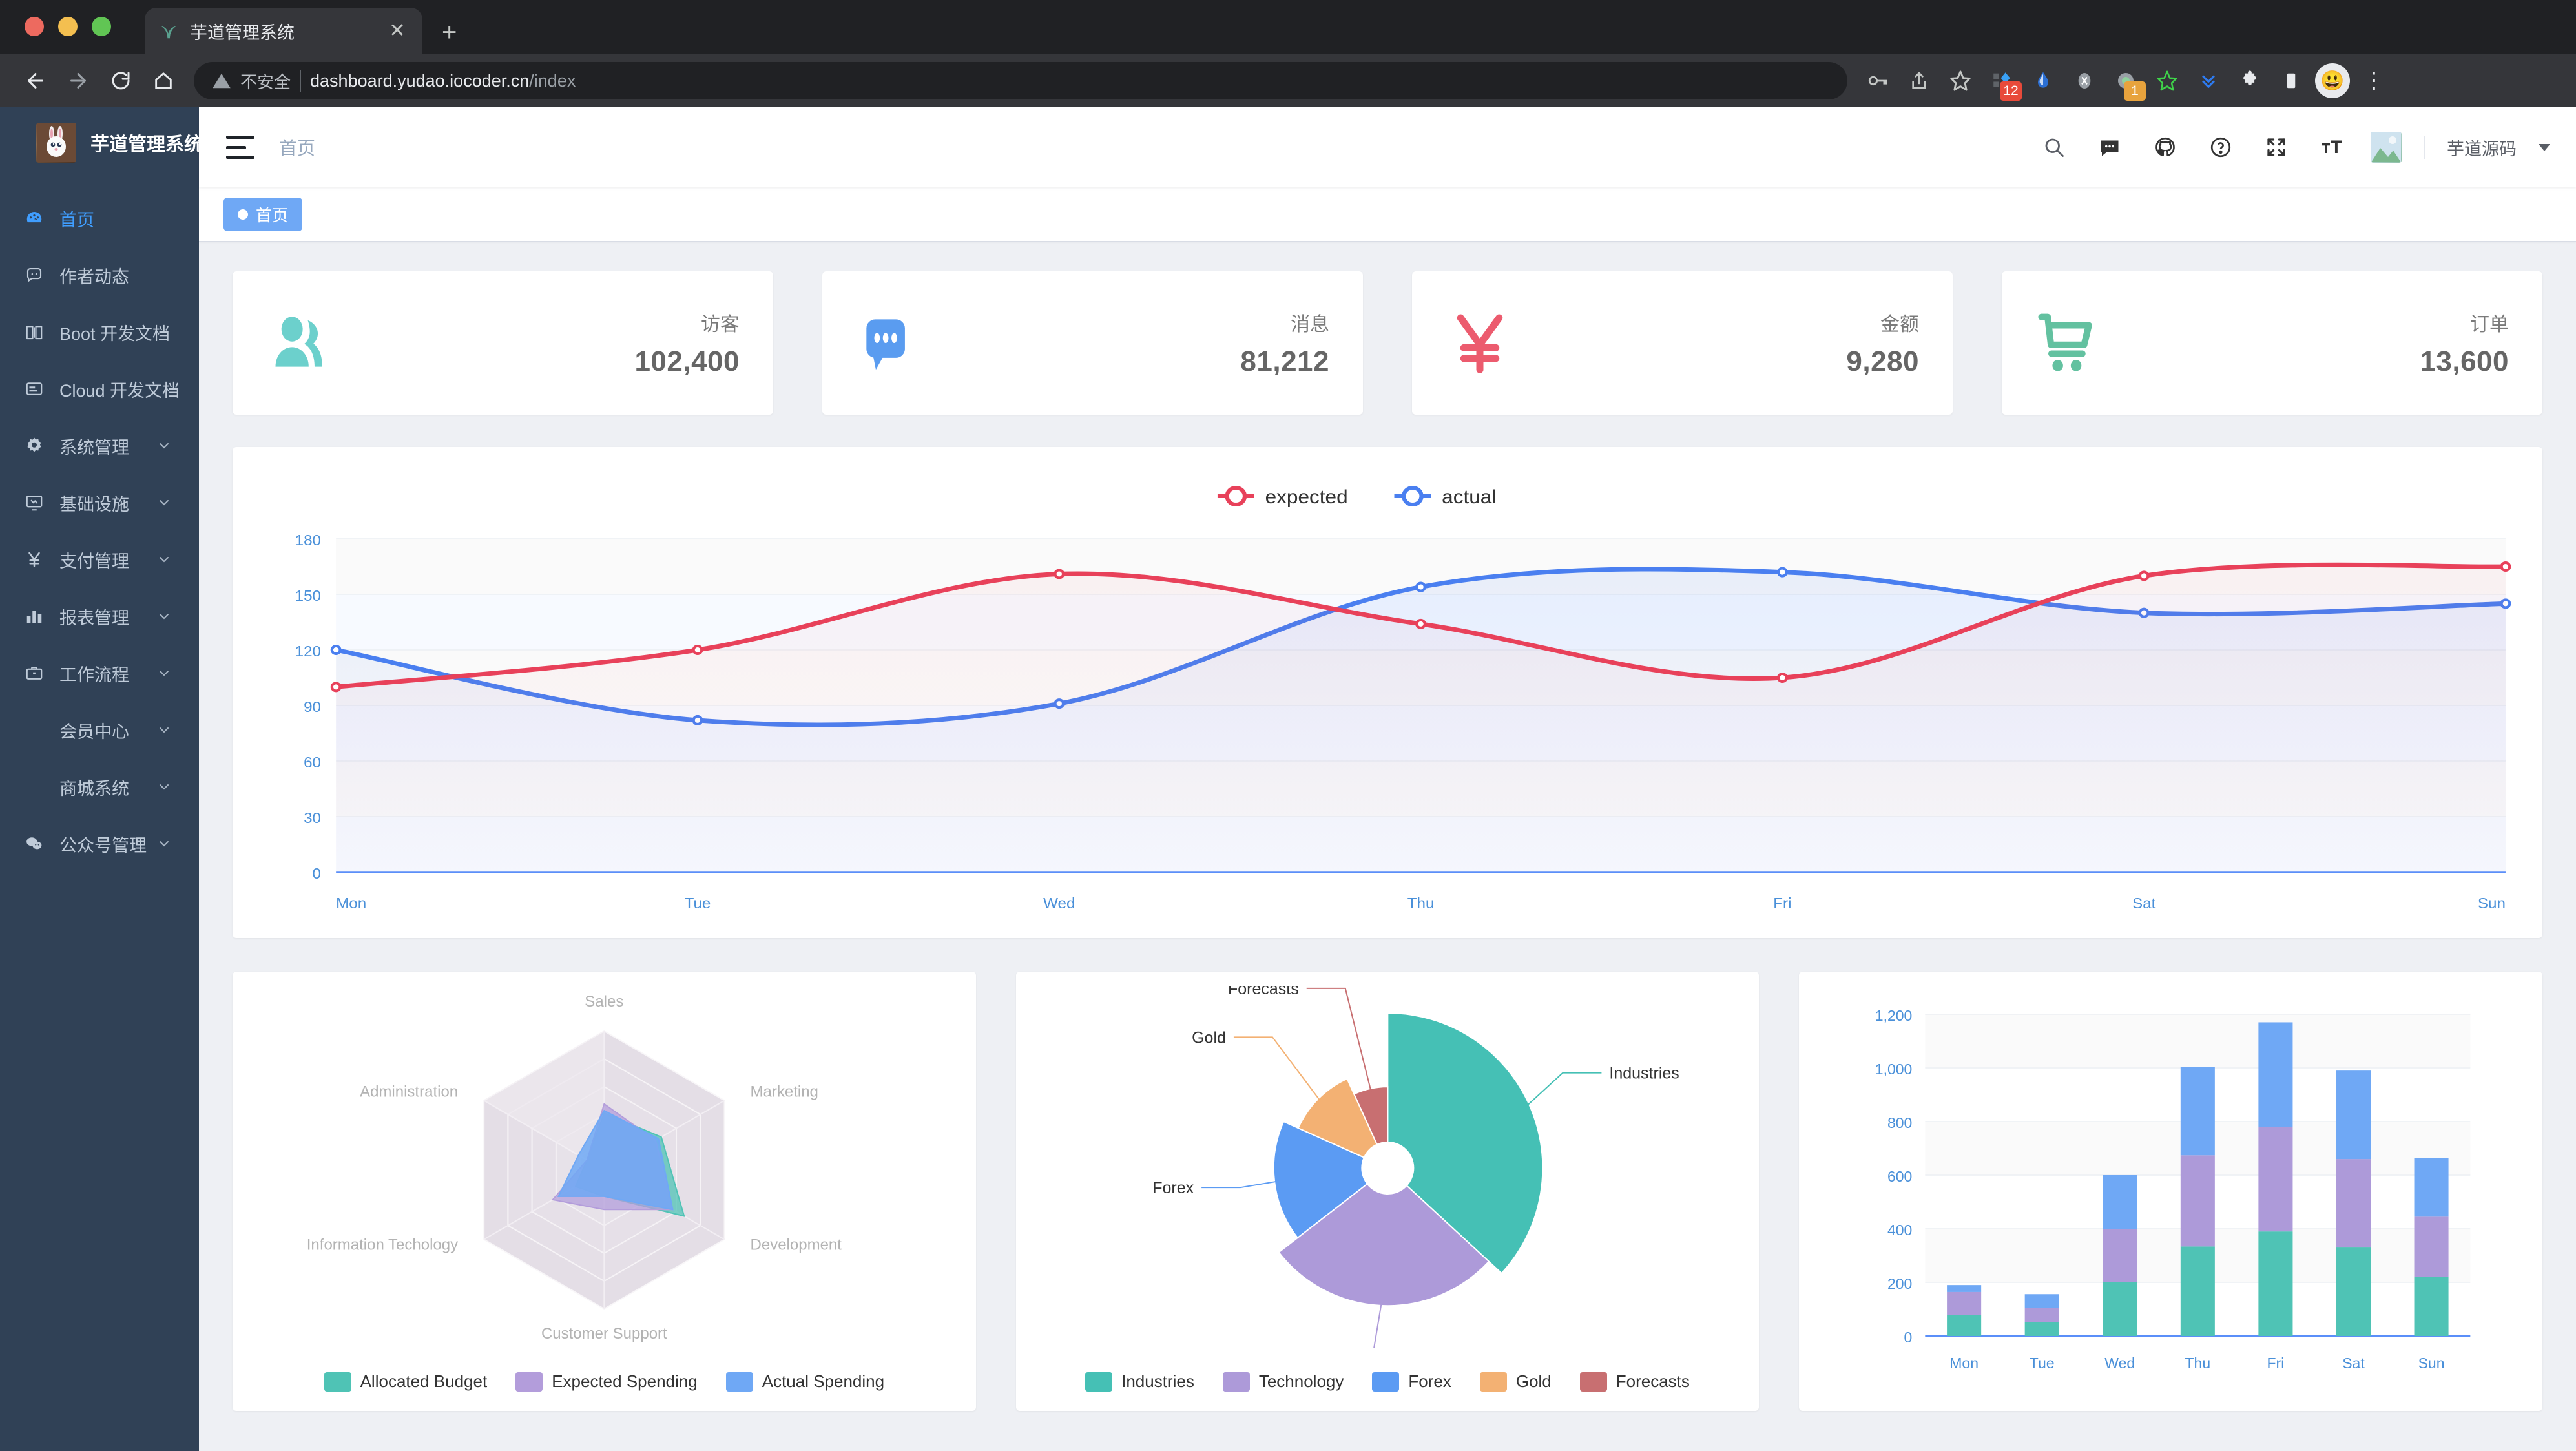  I want to click on window-controls, so click(68, 26).